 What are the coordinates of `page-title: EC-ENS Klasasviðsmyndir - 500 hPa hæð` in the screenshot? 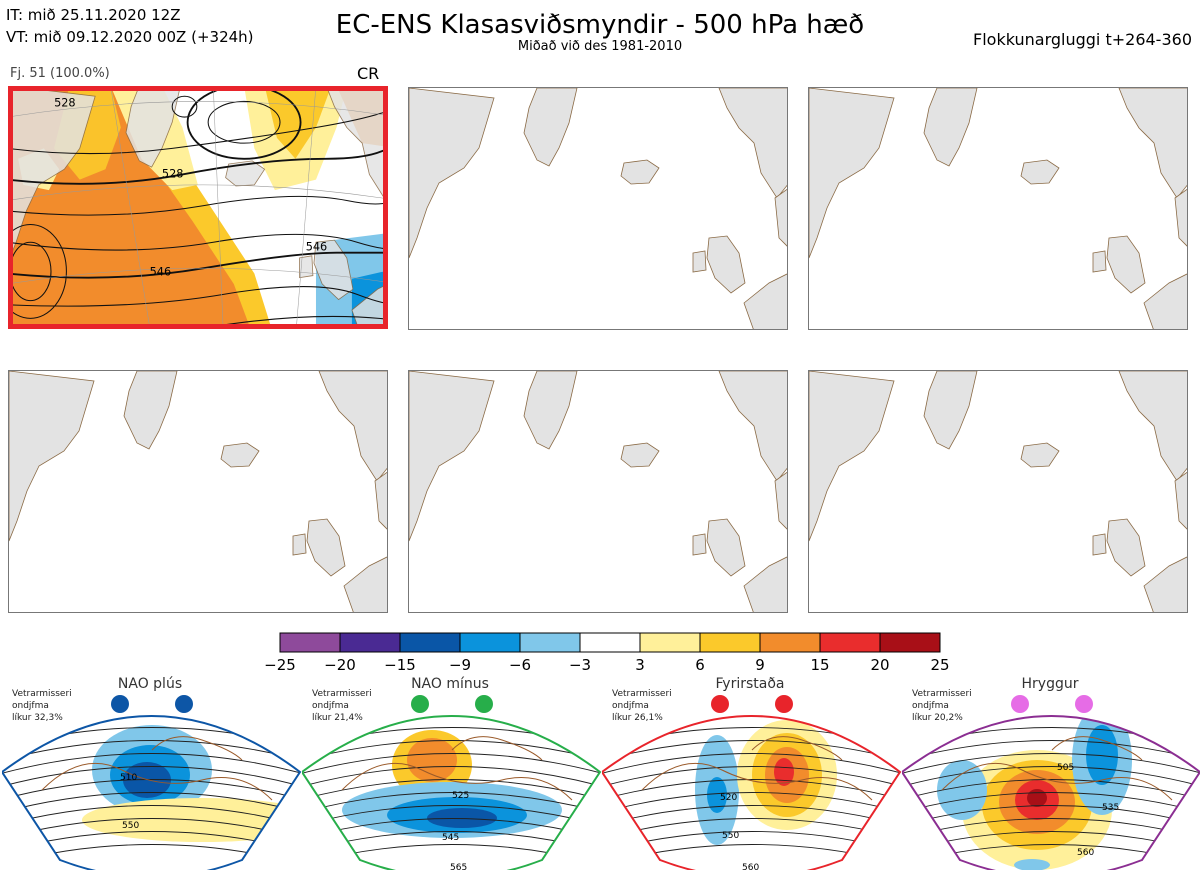 It's located at (600, 25).